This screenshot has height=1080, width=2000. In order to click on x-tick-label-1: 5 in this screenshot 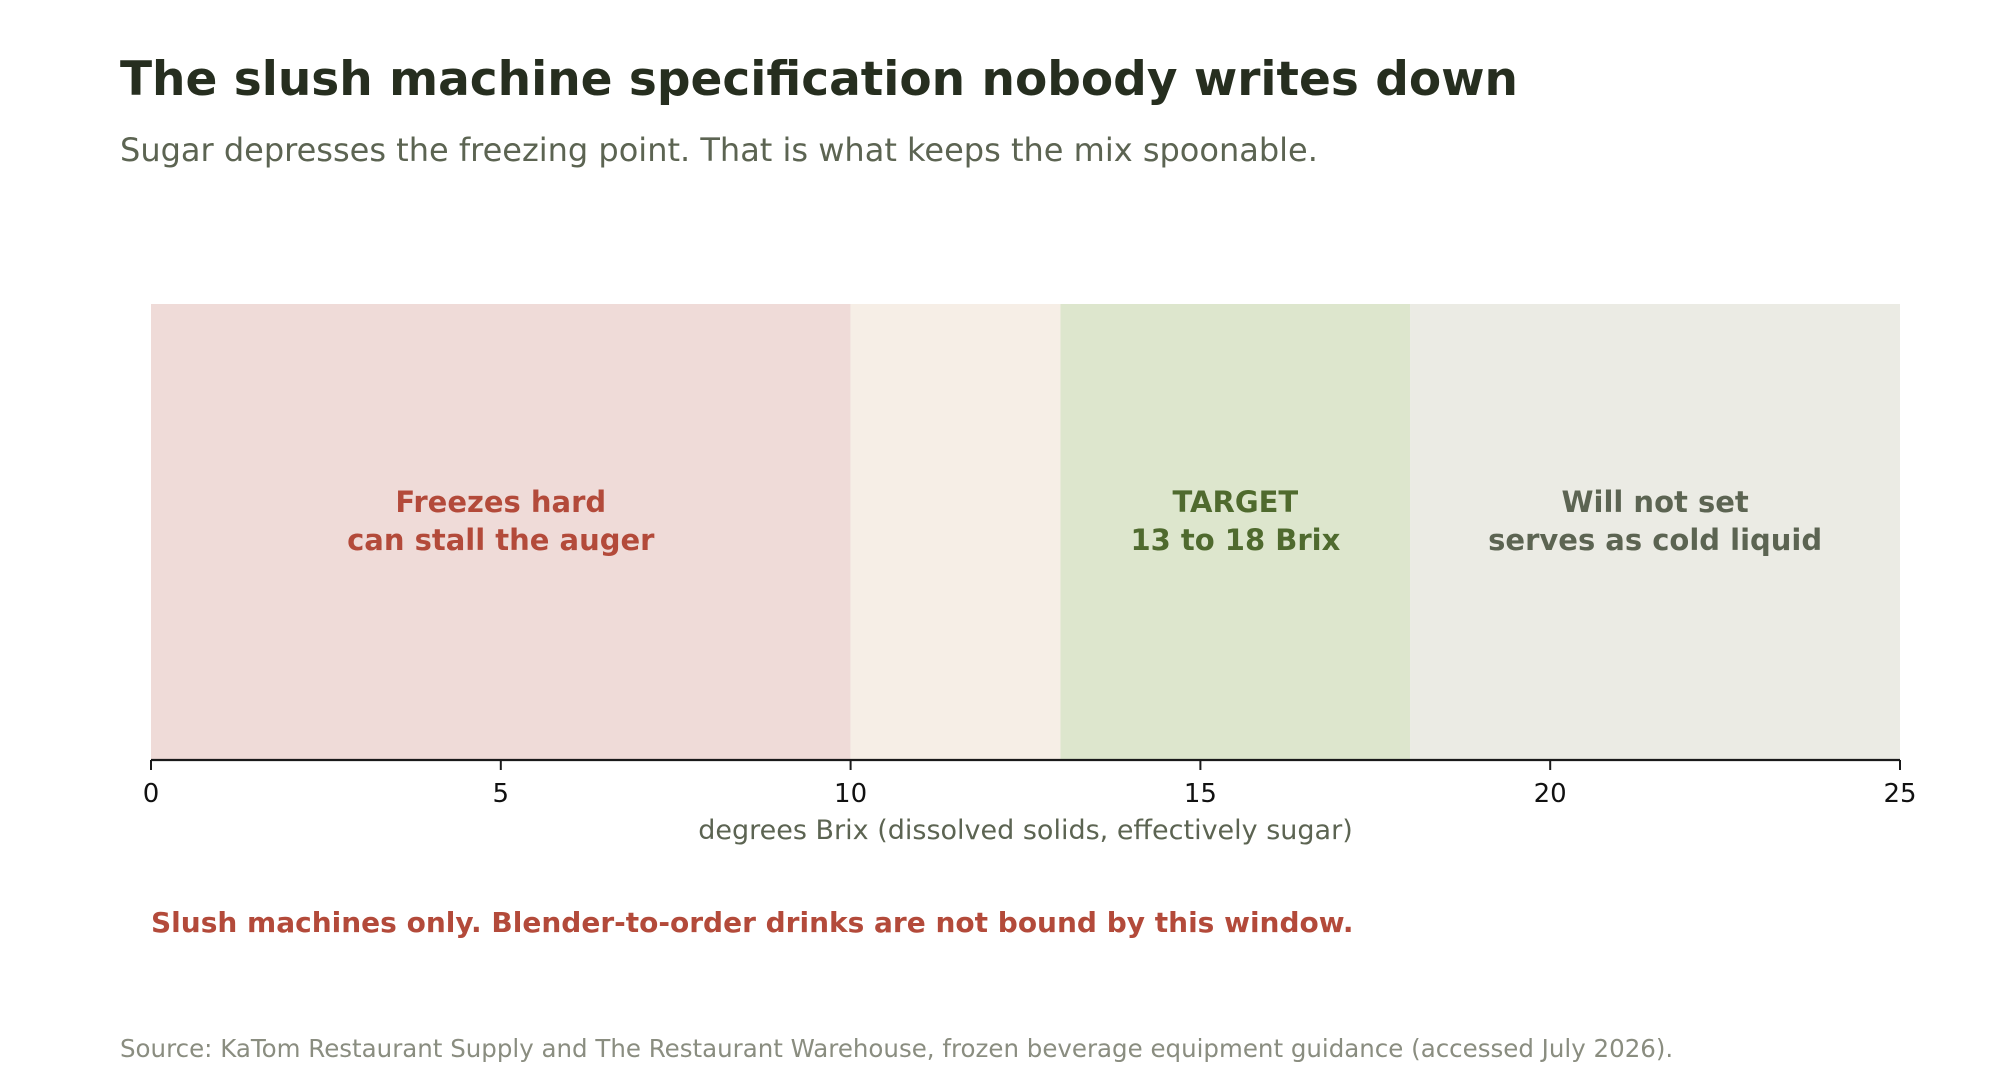, I will do `click(501, 794)`.